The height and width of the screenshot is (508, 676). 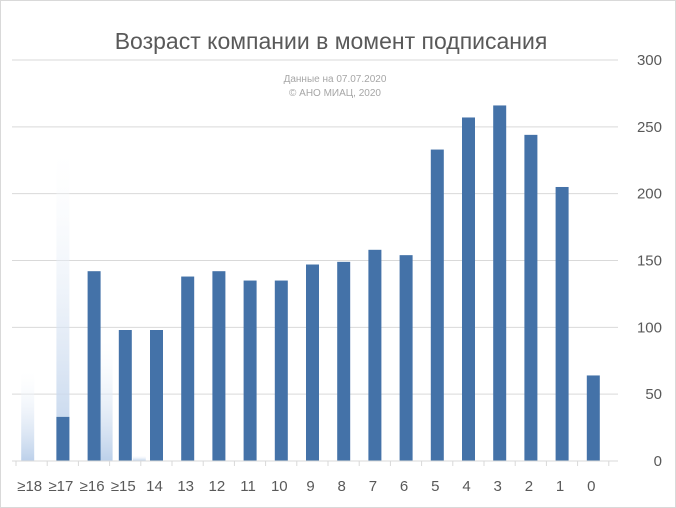 What do you see at coordinates (498, 486) in the screenshot?
I see `x-tick-label: 3` at bounding box center [498, 486].